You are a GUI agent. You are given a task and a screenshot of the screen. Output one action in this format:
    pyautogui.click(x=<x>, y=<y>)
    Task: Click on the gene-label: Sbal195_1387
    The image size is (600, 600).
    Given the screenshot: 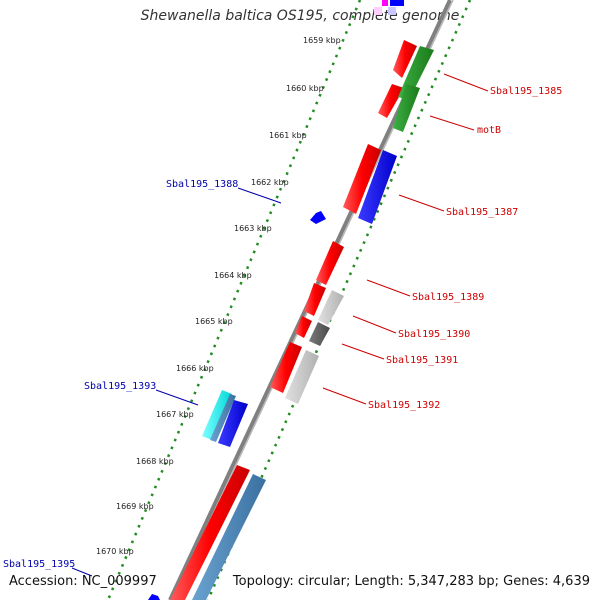 What is the action you would take?
    pyautogui.click(x=482, y=212)
    